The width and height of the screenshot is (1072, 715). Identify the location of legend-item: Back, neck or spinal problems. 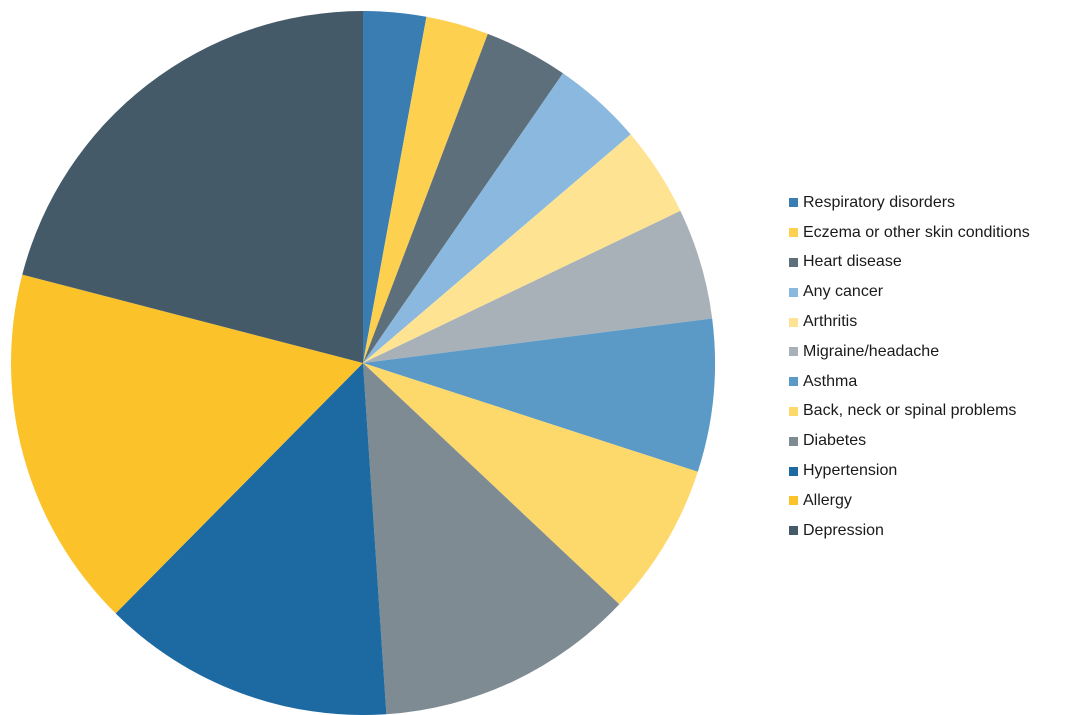
(929, 412).